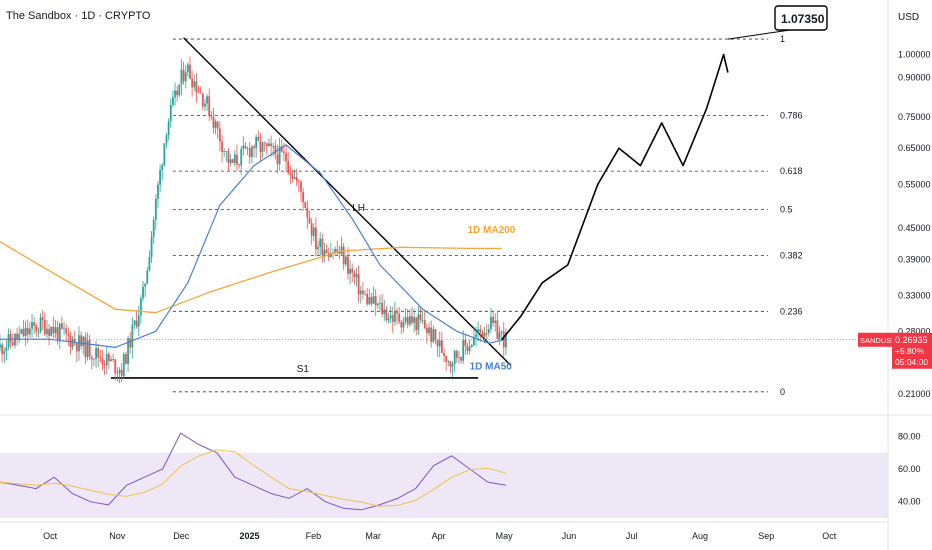 Image resolution: width=932 pixels, height=550 pixels. Describe the element at coordinates (700, 536) in the screenshot. I see `time-axis-tick: Aug` at that location.